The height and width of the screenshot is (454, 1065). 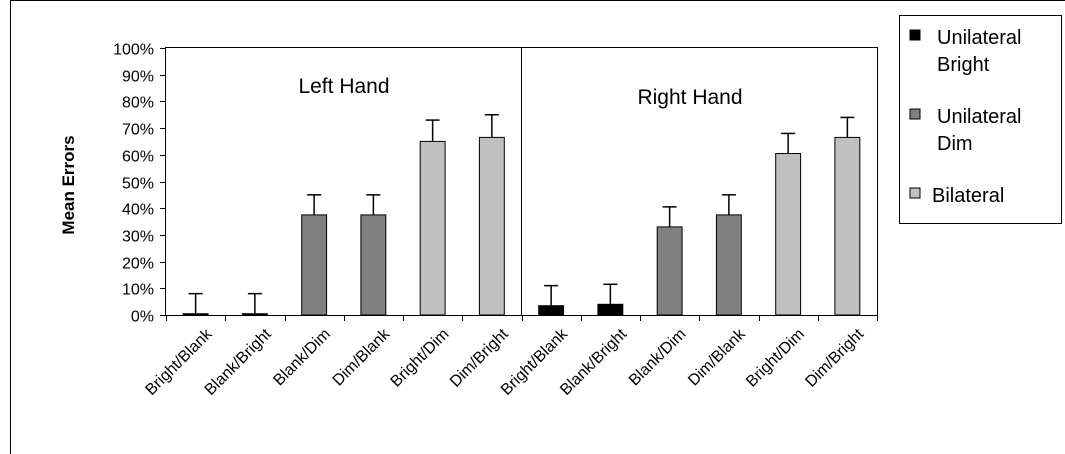 What do you see at coordinates (138, 210) in the screenshot?
I see `y-tick-label: 40%` at bounding box center [138, 210].